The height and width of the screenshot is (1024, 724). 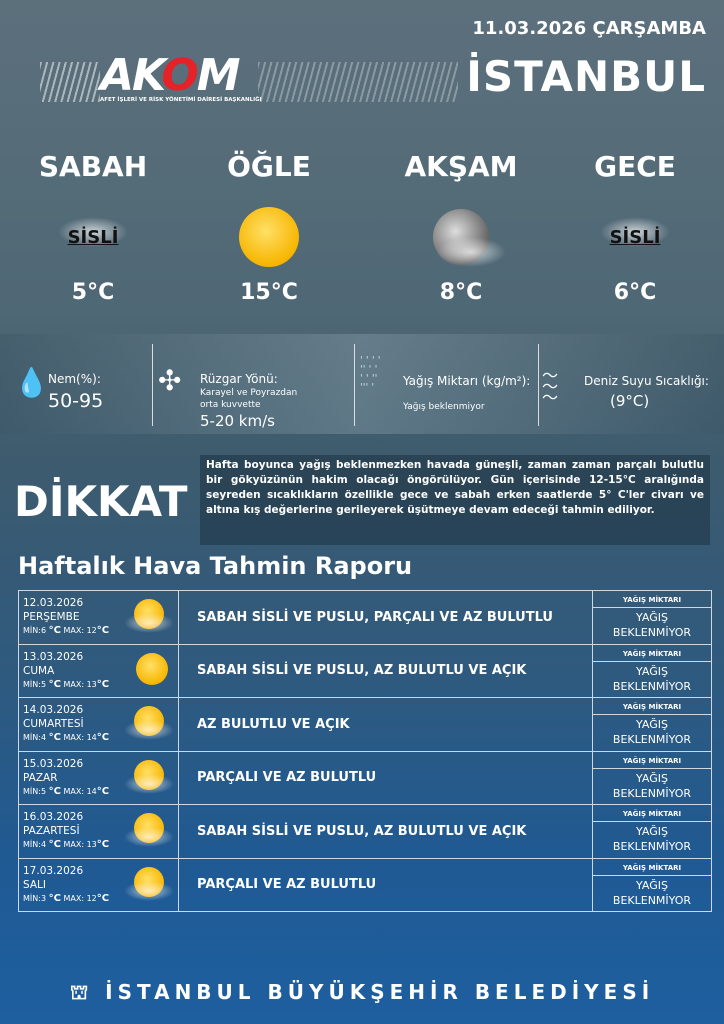 I want to click on row-date: 15.03.2026, so click(x=53, y=763).